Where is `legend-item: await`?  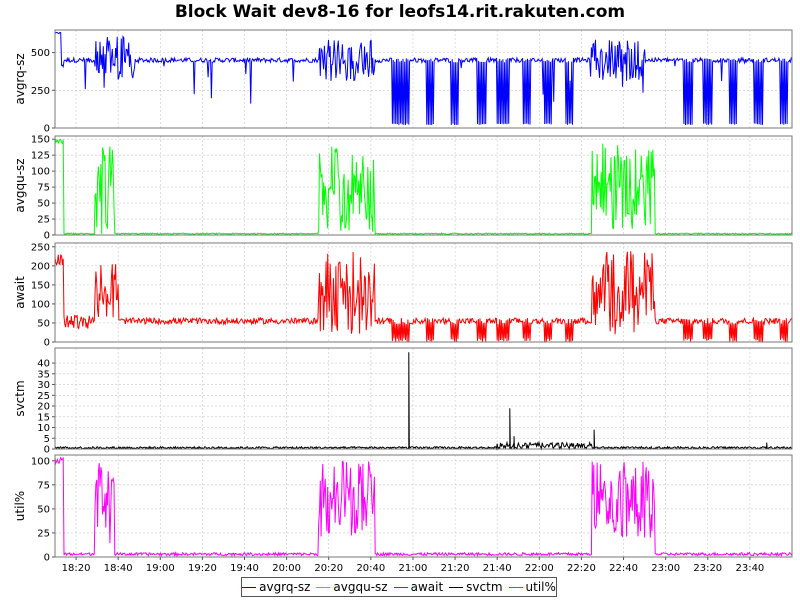 legend-item: await is located at coordinates (418, 587).